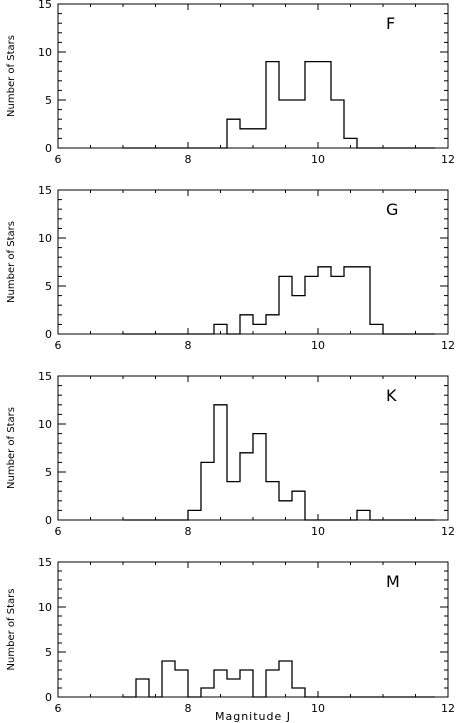 The width and height of the screenshot is (461, 723). I want to click on x-axis-label: Magnitude J, so click(253, 716).